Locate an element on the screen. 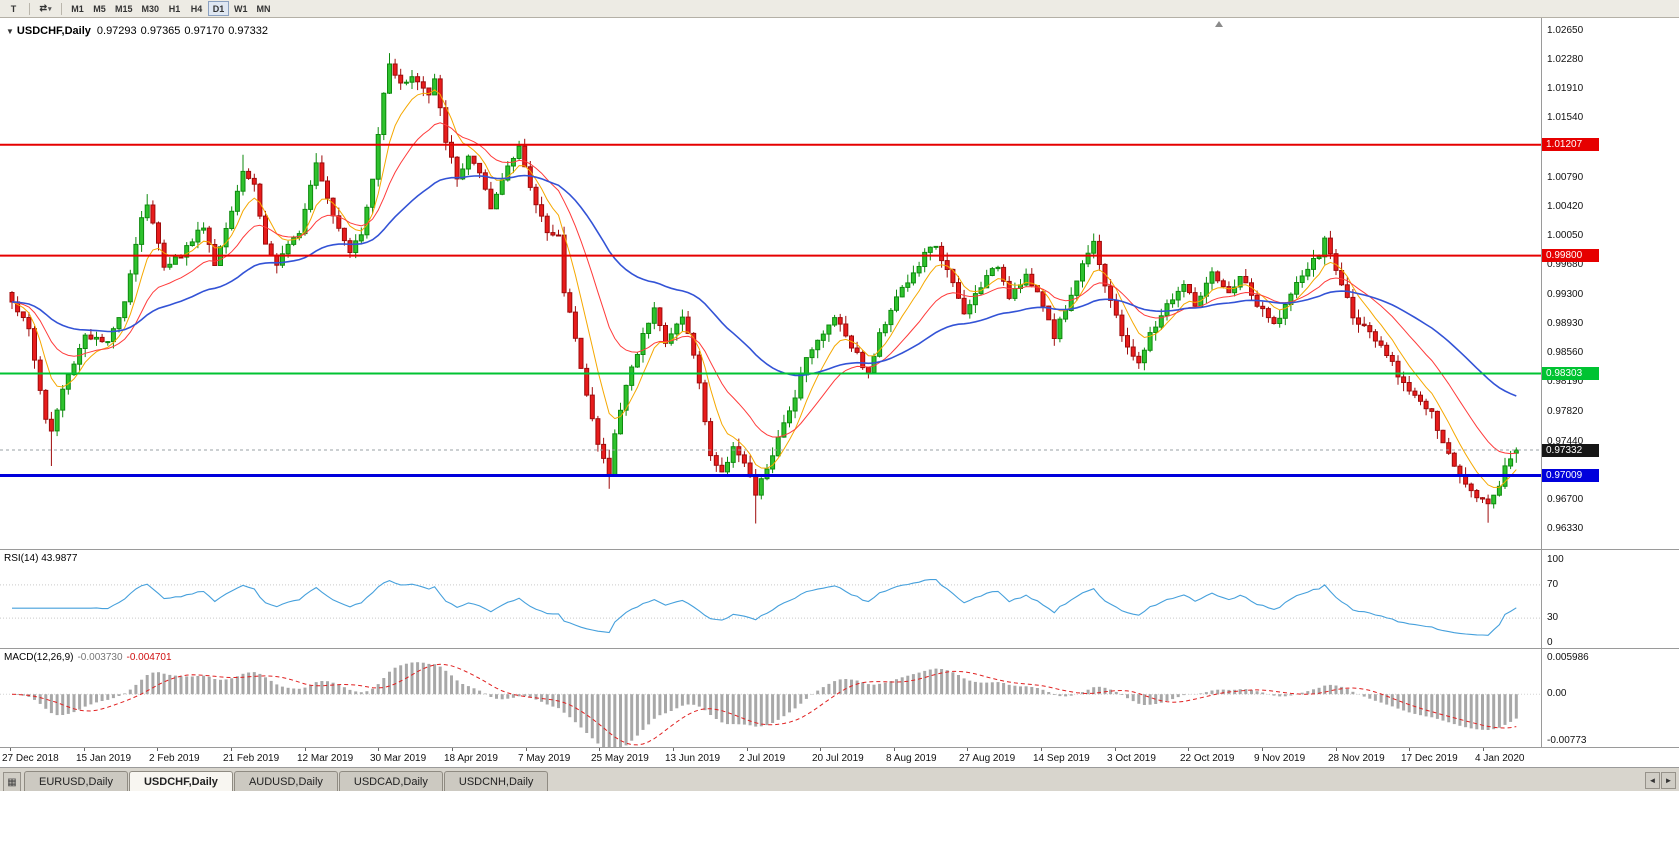 The width and height of the screenshot is (1679, 843). price-axis-separator is located at coordinates (1541, 283).